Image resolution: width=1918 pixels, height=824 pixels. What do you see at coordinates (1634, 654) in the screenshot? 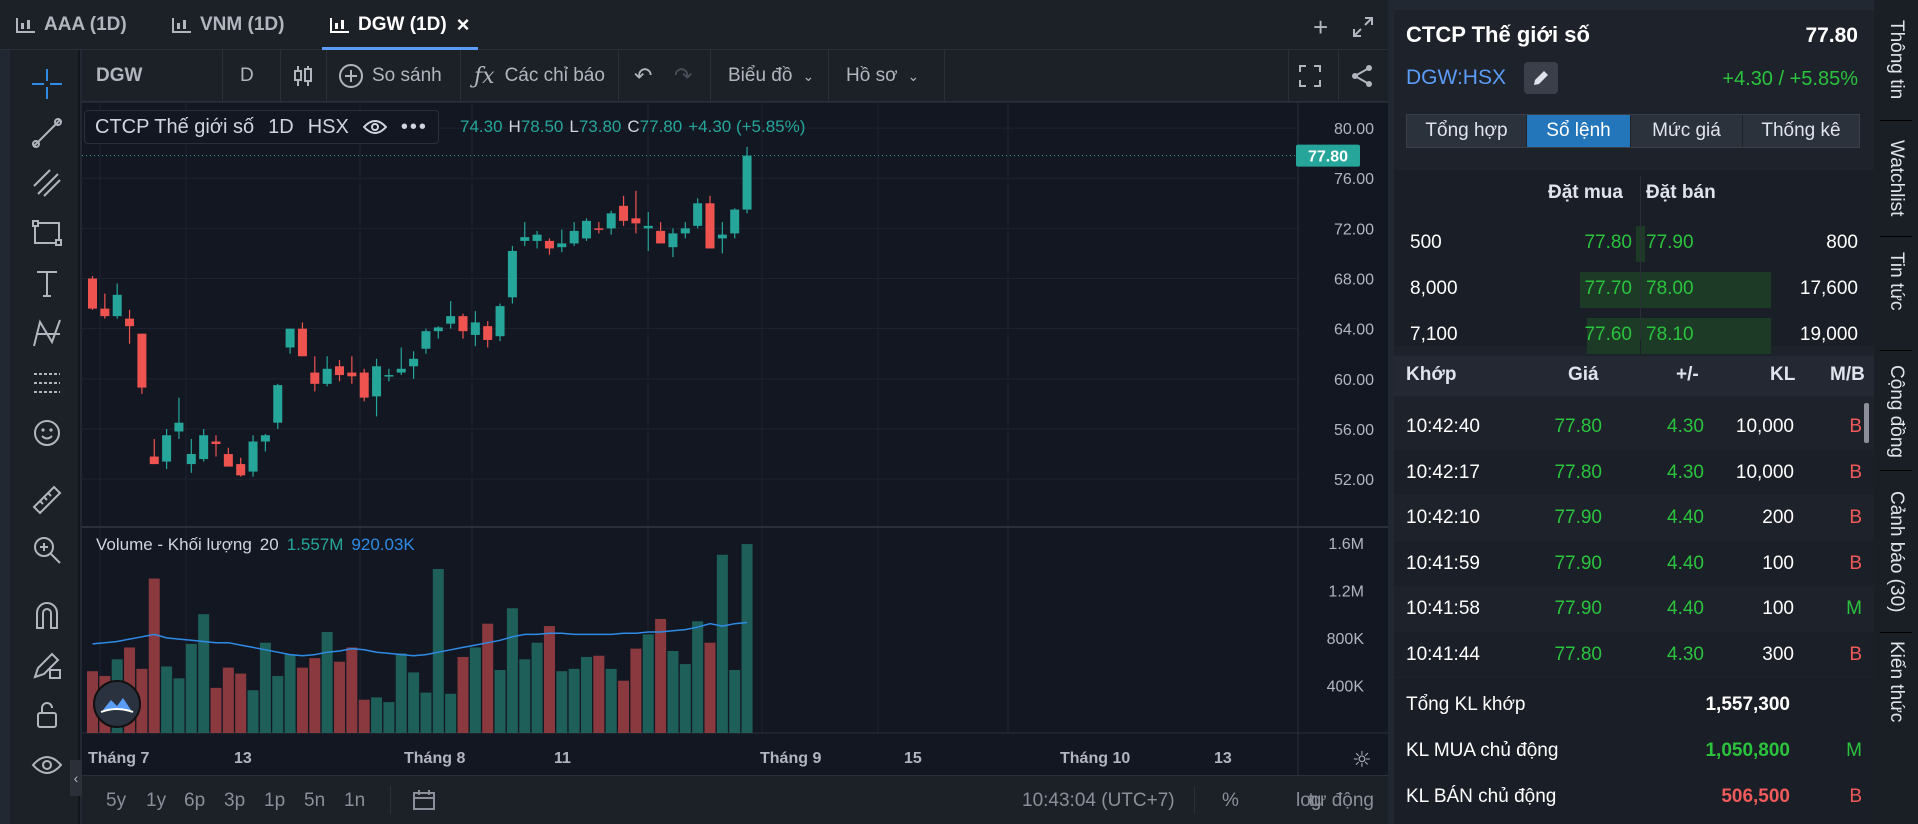
I see `trade-row: 10:41:44 77.80 4.30 300 B` at bounding box center [1634, 654].